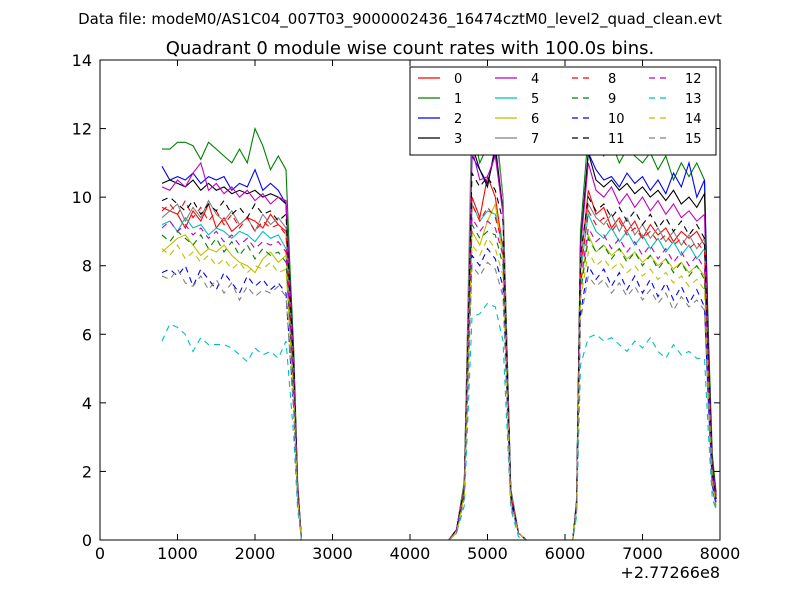  Describe the element at coordinates (720, 553) in the screenshot. I see `x-tick-label: 8000` at that location.